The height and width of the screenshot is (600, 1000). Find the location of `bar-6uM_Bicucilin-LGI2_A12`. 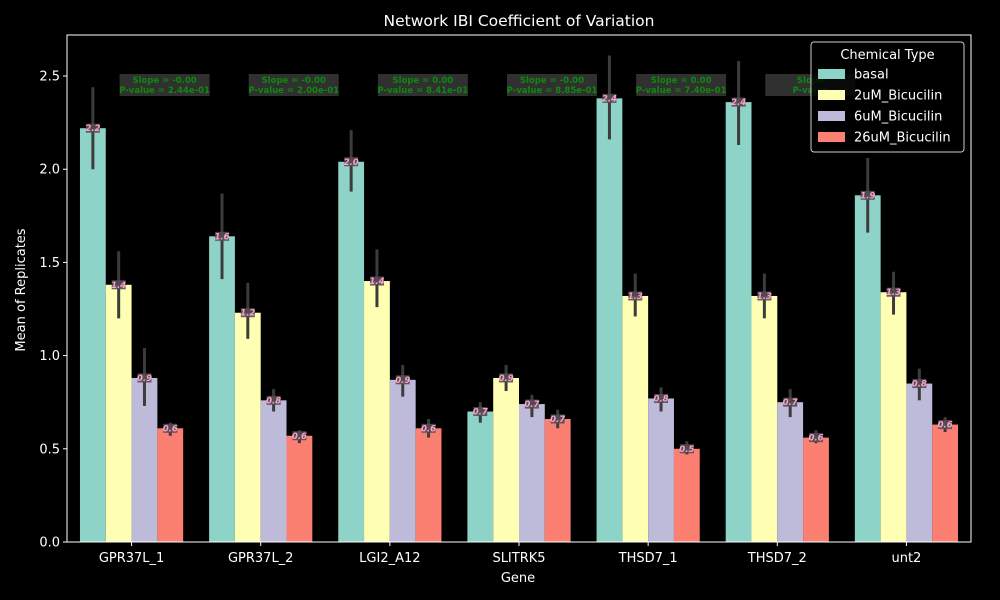

bar-6uM_Bicucilin-LGI2_A12 is located at coordinates (402, 460).